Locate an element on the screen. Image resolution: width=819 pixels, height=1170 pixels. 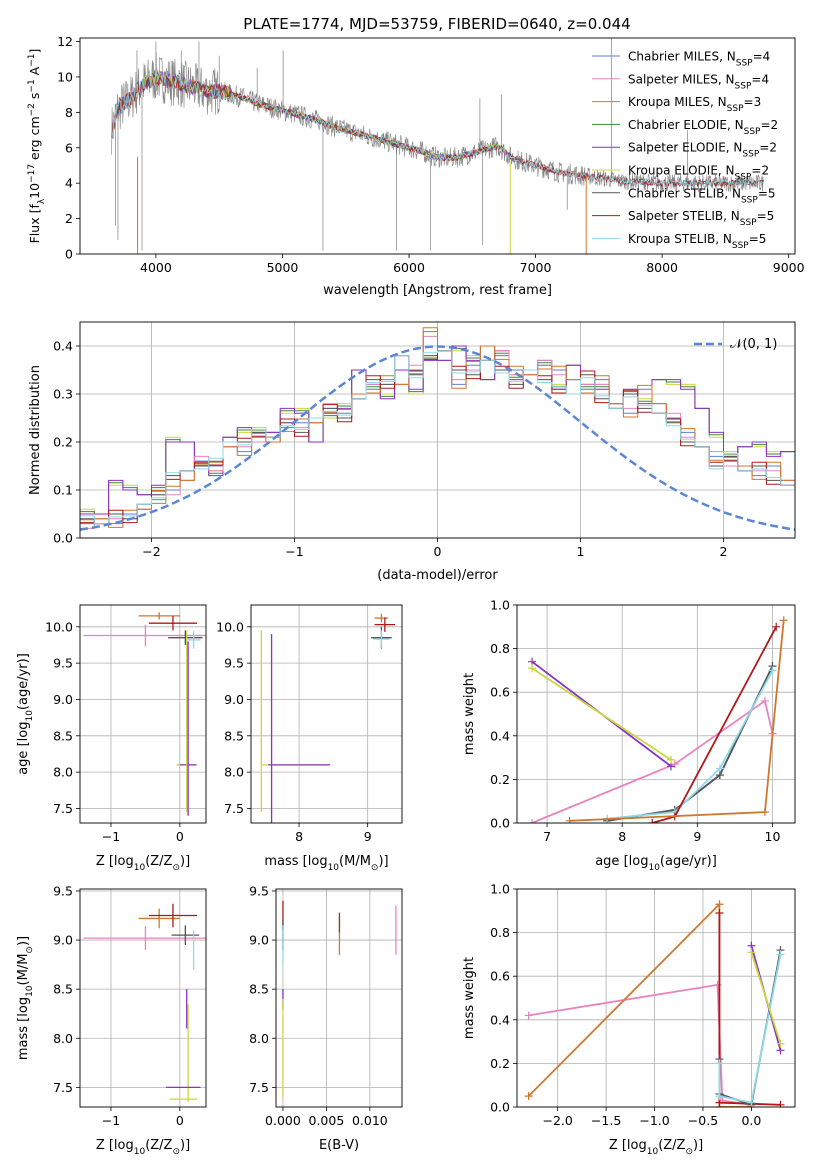
x-tick-label: −1.0 is located at coordinates (654, 1120).